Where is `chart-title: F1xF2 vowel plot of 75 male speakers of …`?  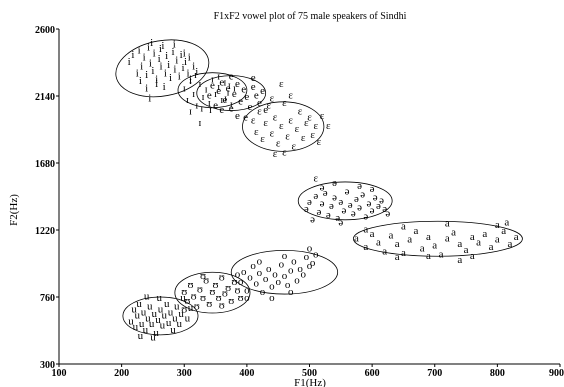 chart-title: F1xF2 vowel plot of 75 male speakers of … is located at coordinates (310, 16).